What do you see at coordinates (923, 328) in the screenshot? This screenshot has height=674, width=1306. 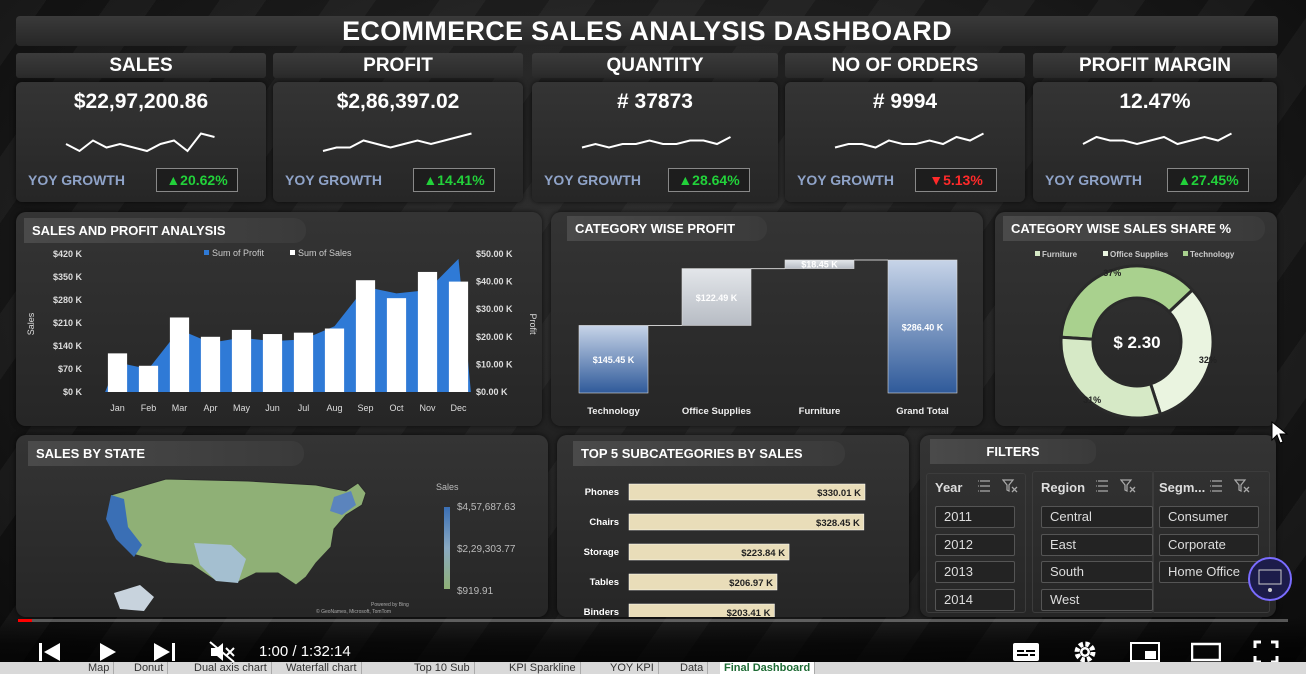 I see `data-label: $286.40 K` at bounding box center [923, 328].